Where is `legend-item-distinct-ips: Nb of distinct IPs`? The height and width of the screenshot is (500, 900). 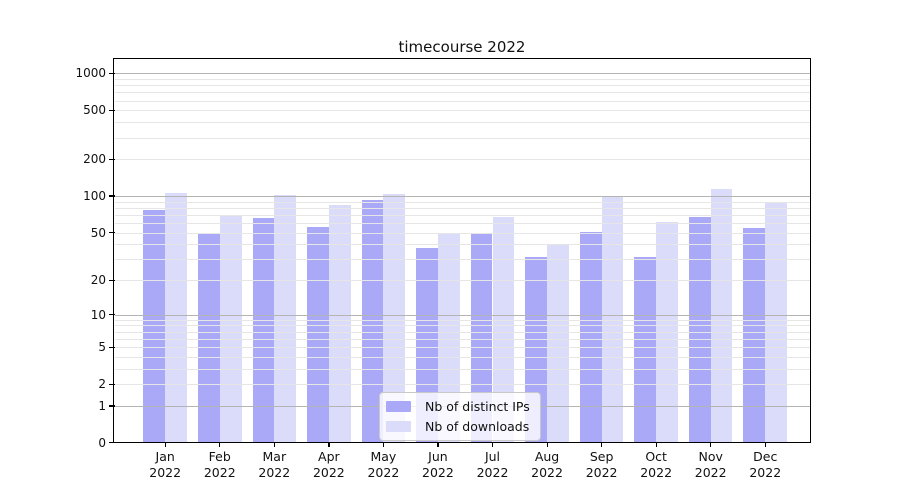
legend-item-distinct-ips: Nb of distinct IPs is located at coordinates (458, 406).